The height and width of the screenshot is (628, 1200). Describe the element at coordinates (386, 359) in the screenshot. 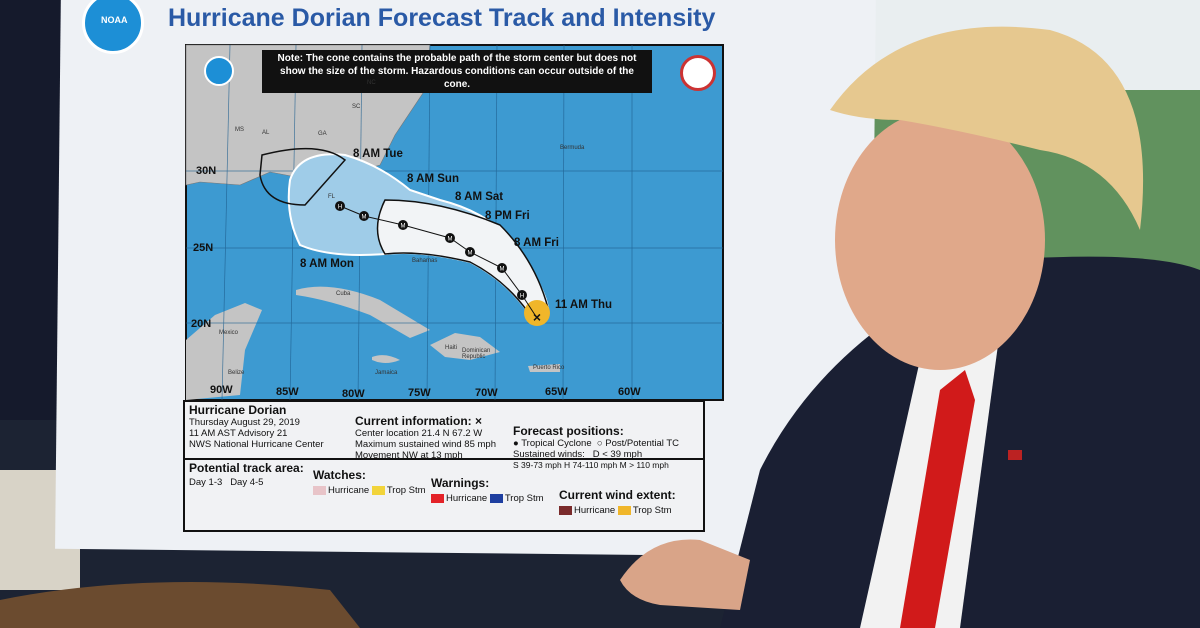

I see `jamaica` at that location.